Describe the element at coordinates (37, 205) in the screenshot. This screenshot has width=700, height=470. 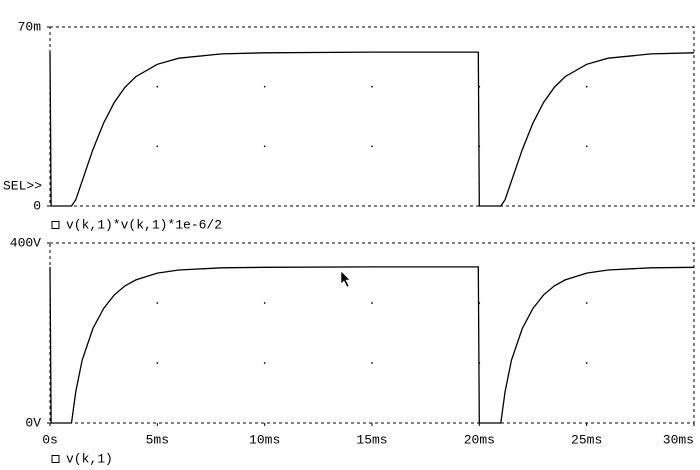
I see `y-tick-label: 0` at that location.